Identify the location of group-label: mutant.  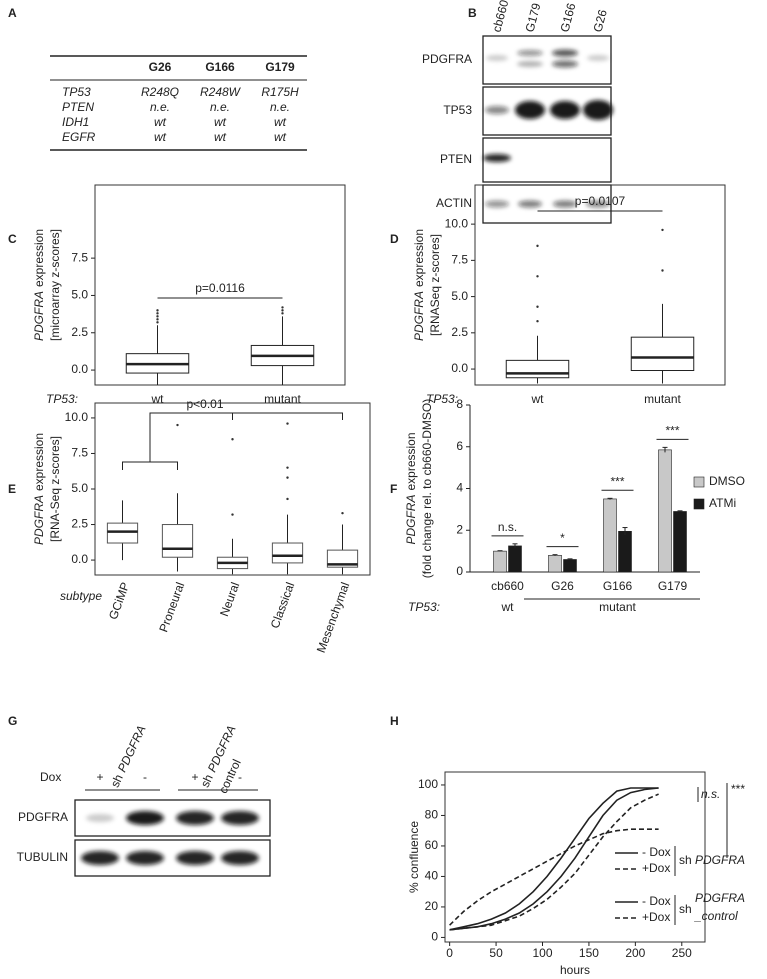
(617, 607).